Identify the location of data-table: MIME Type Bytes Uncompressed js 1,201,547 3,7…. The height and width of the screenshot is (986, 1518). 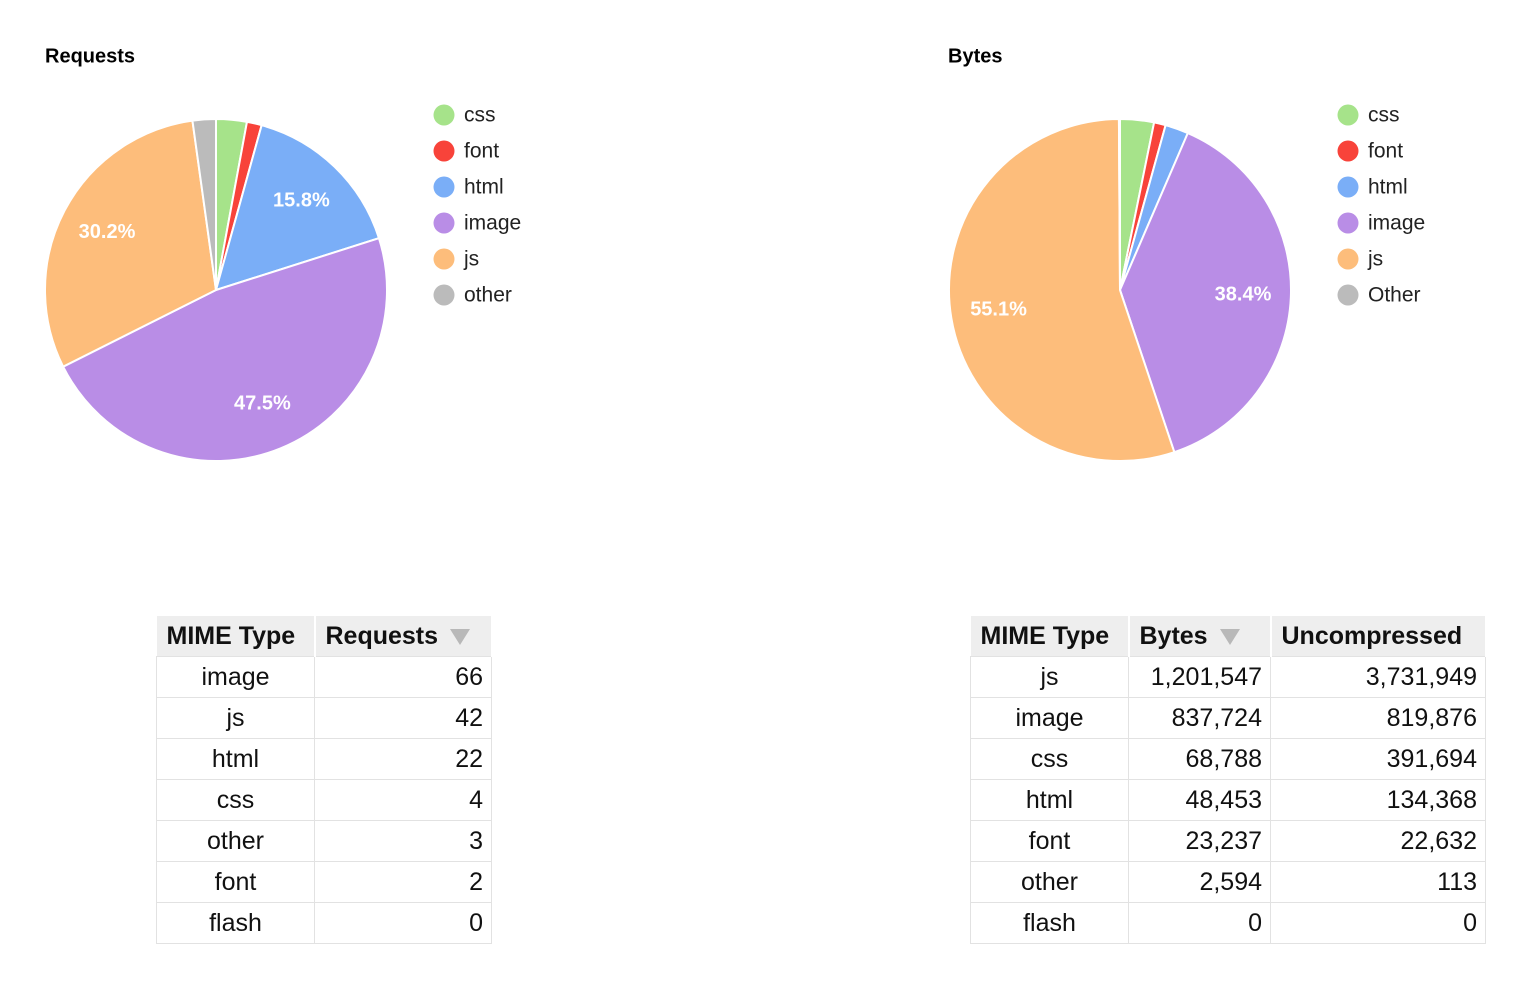
(1228, 780).